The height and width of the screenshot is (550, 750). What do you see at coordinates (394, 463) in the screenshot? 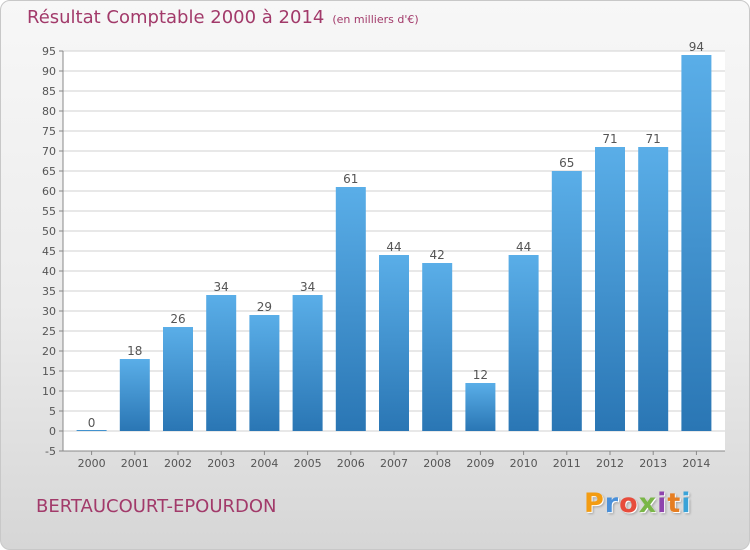
I see `x-tick-label: 2007` at bounding box center [394, 463].